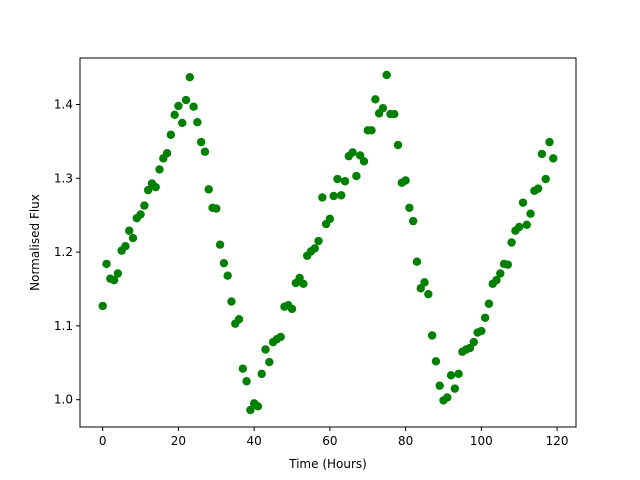 The height and width of the screenshot is (480, 640). What do you see at coordinates (63, 326) in the screenshot?
I see `y-tick-label: 1.1` at bounding box center [63, 326].